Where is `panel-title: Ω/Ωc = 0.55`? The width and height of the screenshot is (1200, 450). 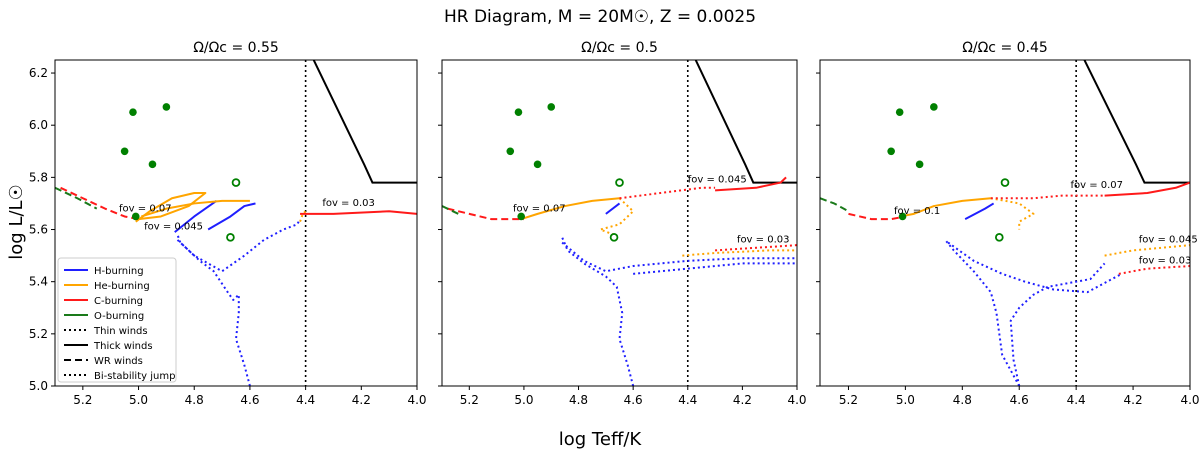
panel-title: Ω/Ωc = 0.55 is located at coordinates (236, 48).